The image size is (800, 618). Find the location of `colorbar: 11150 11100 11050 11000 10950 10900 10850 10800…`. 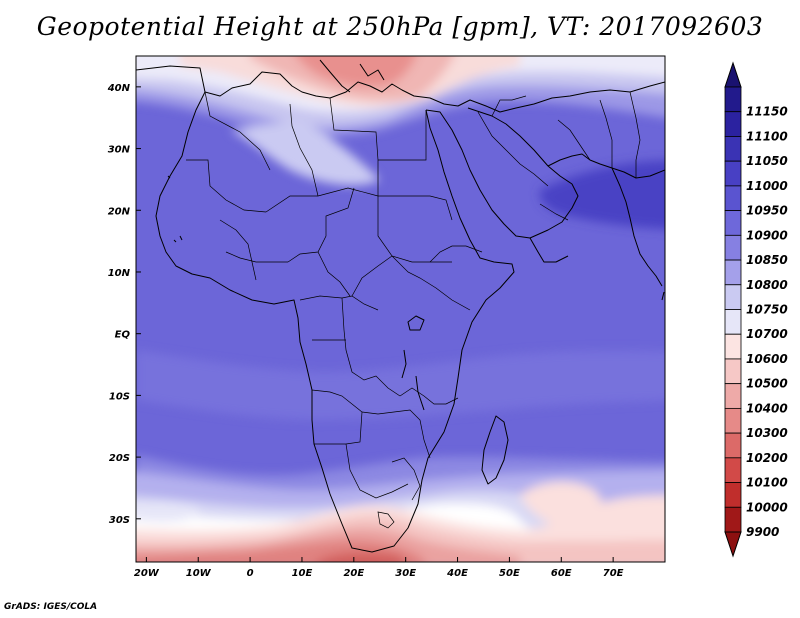

colorbar: 11150 11100 11050 11000 10950 10900 10850 10800… is located at coordinates (756, 309).